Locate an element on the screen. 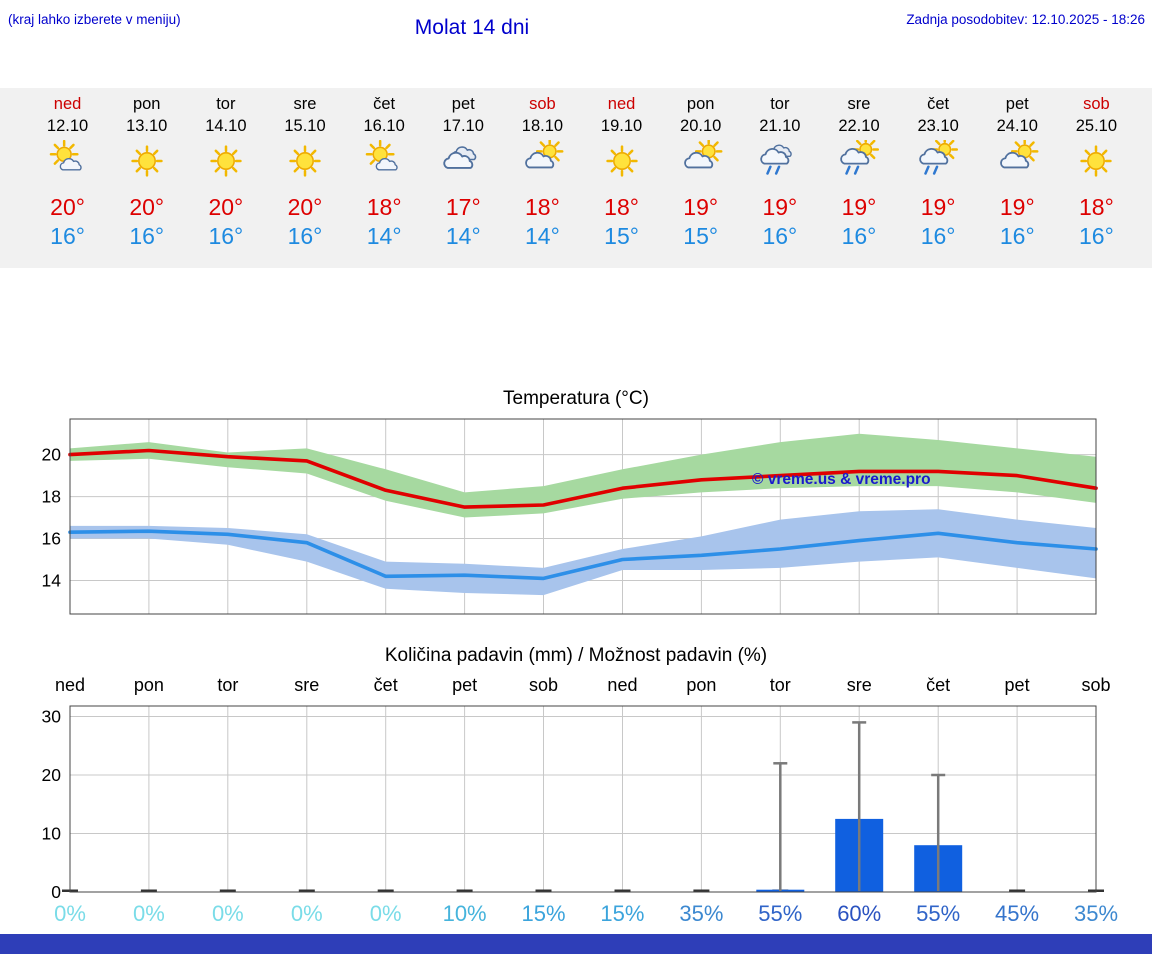 Image resolution: width=1152 pixels, height=975 pixels. svg-text: 20 is located at coordinates (52, 455).